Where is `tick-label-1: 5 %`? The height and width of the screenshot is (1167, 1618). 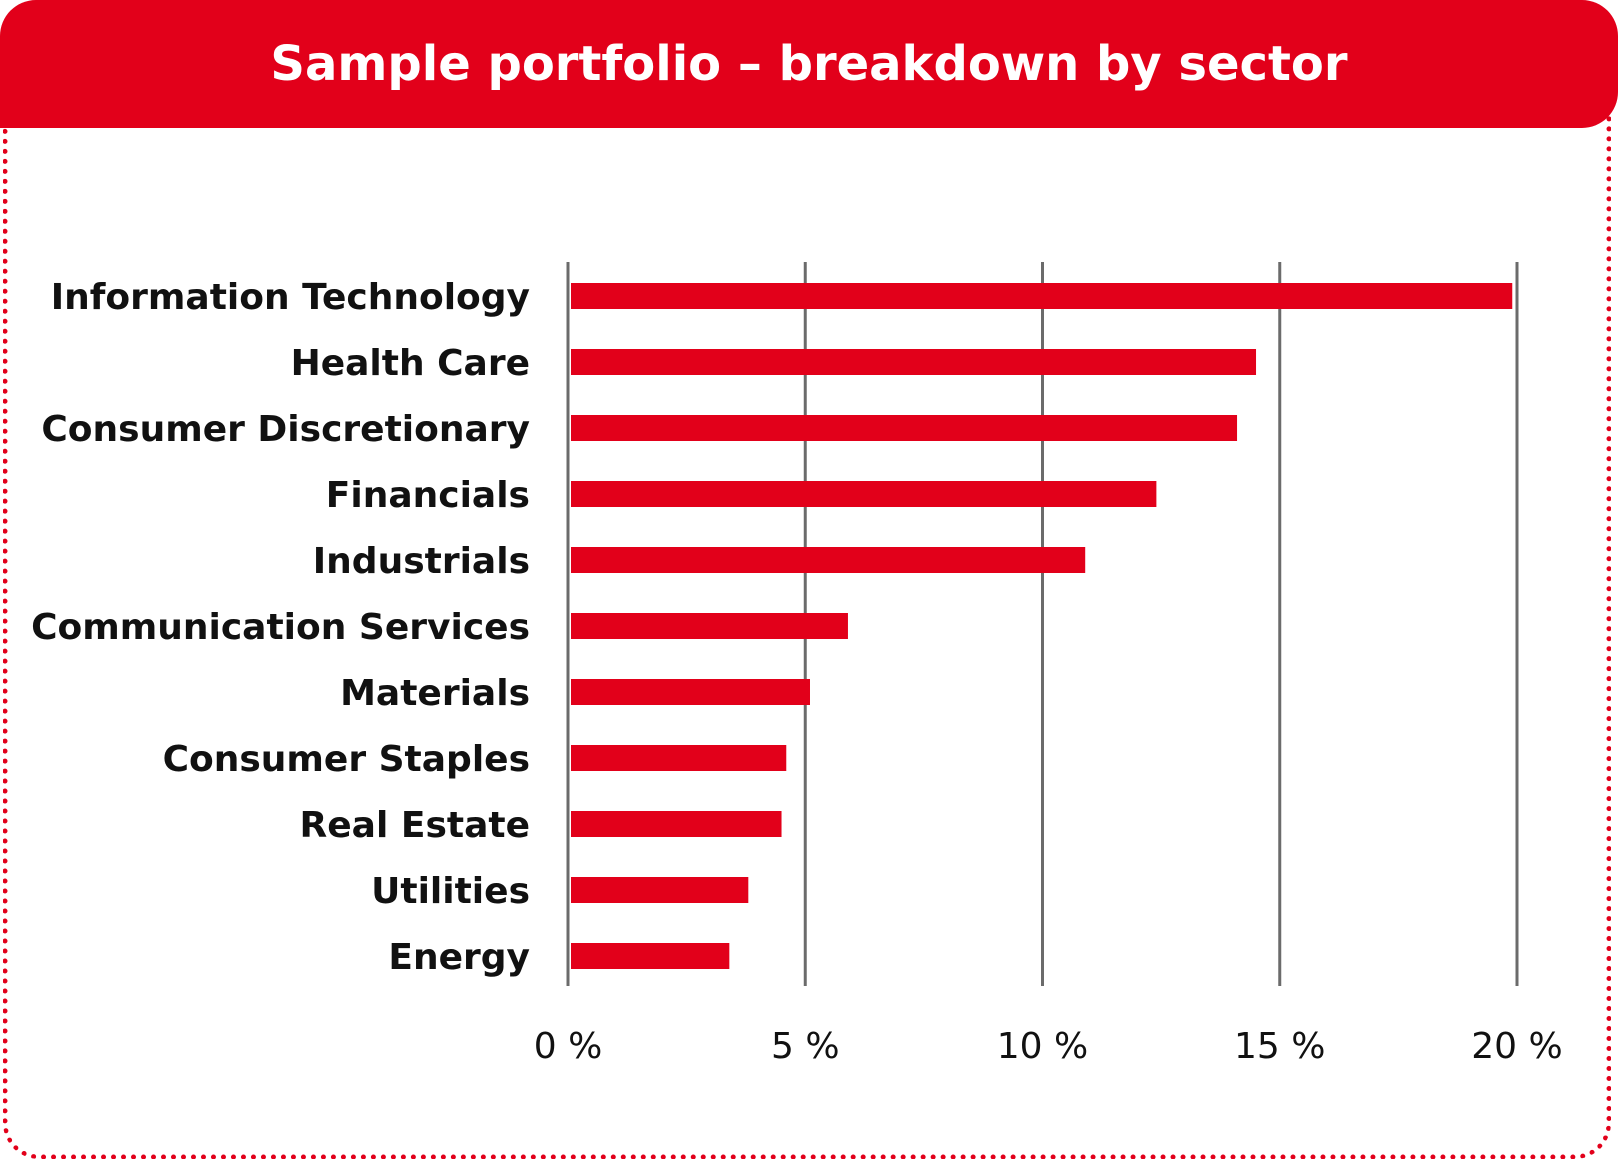
tick-label-1: 5 % is located at coordinates (805, 1046).